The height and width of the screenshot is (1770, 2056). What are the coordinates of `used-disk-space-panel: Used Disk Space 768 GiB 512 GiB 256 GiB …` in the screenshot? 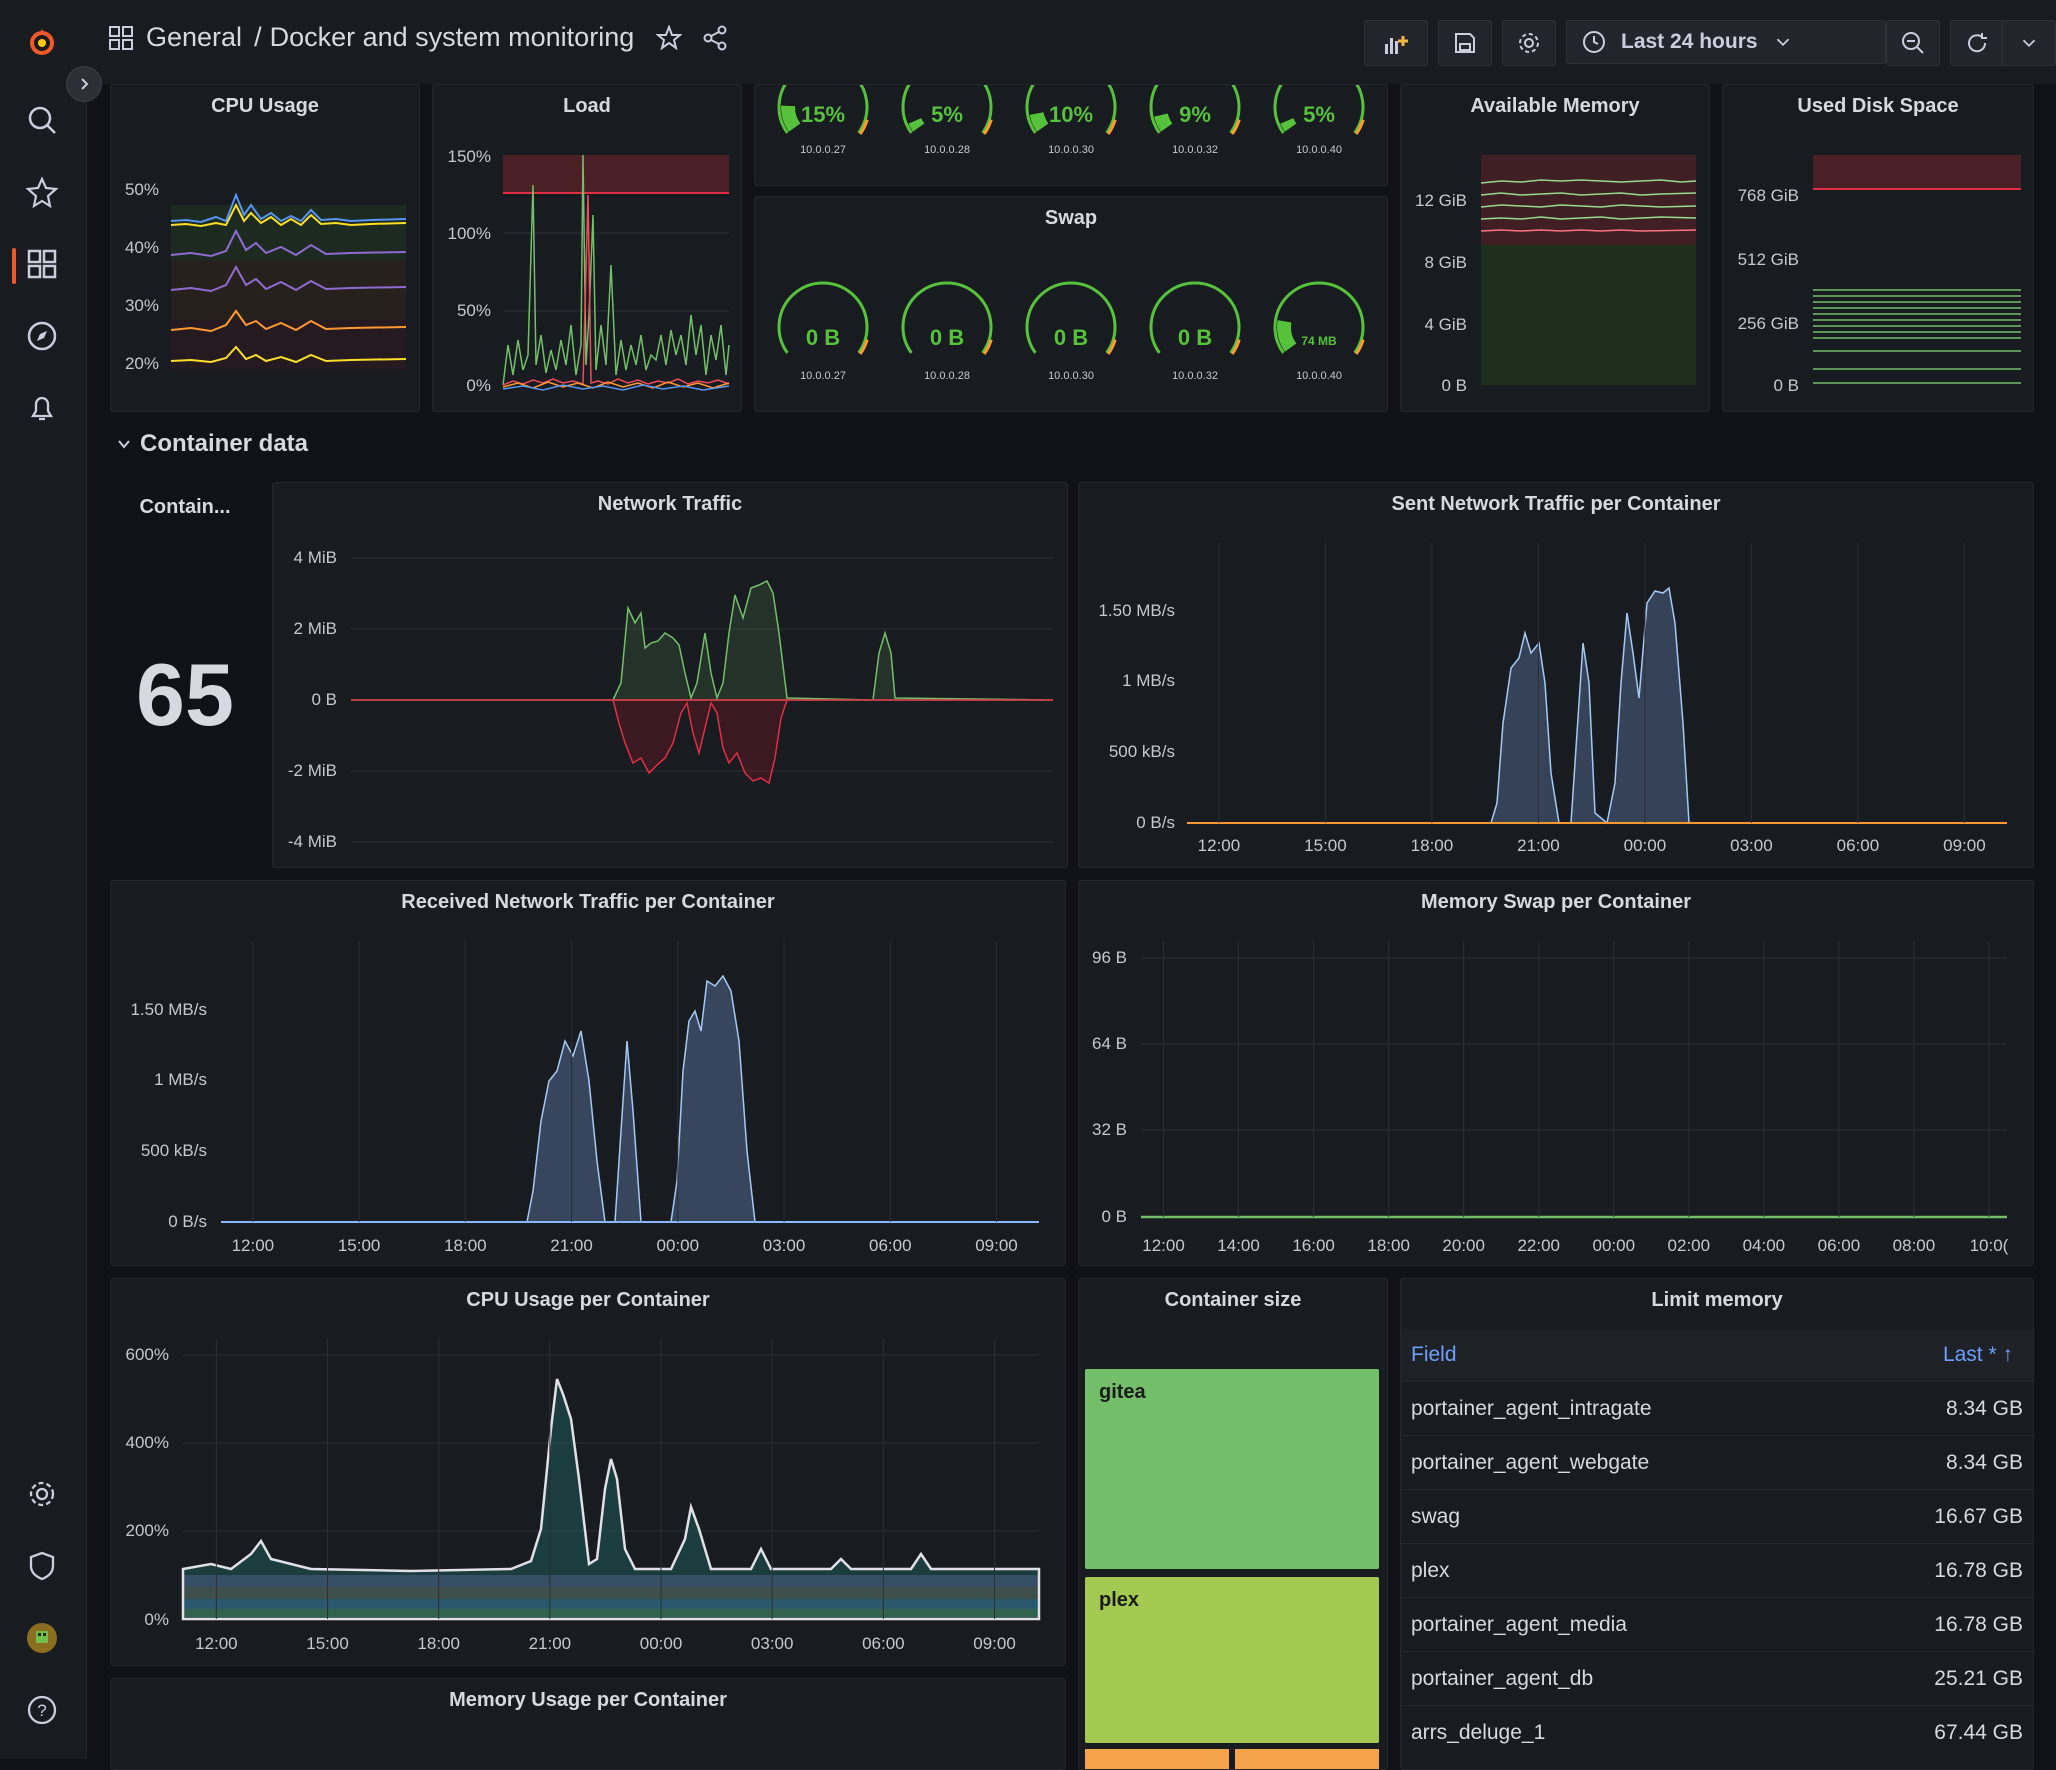 It's located at (1878, 248).